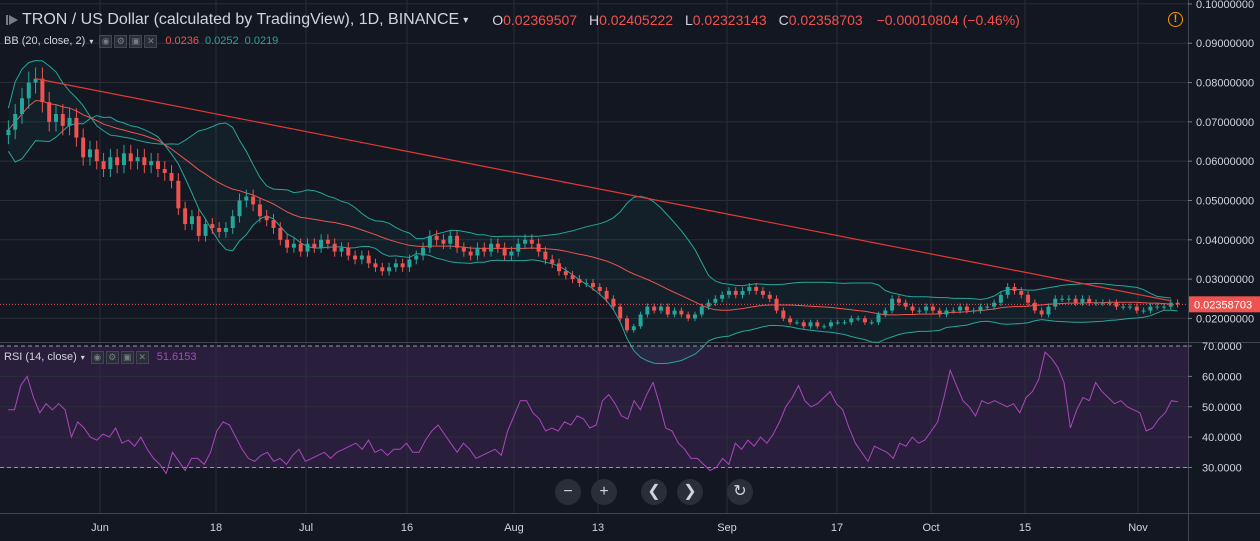  I want to click on zoom-out-button: −, so click(568, 492).